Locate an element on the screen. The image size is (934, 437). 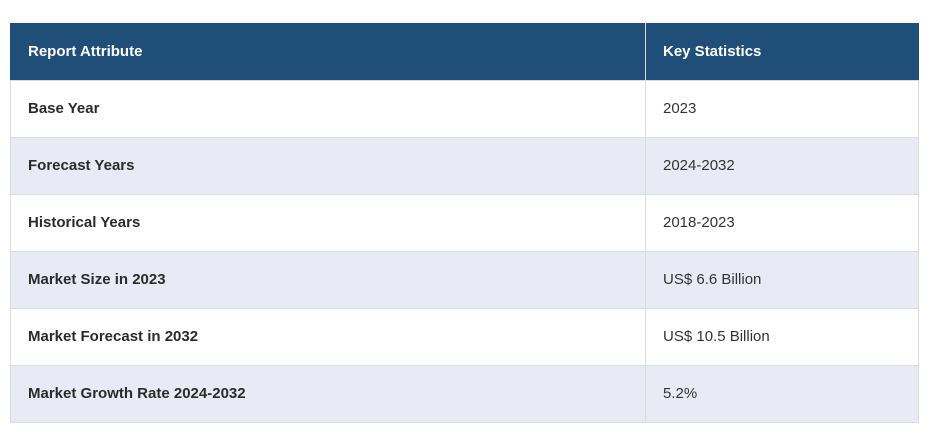
table-row: Forecast Years 2024-2032 is located at coordinates (464, 165).